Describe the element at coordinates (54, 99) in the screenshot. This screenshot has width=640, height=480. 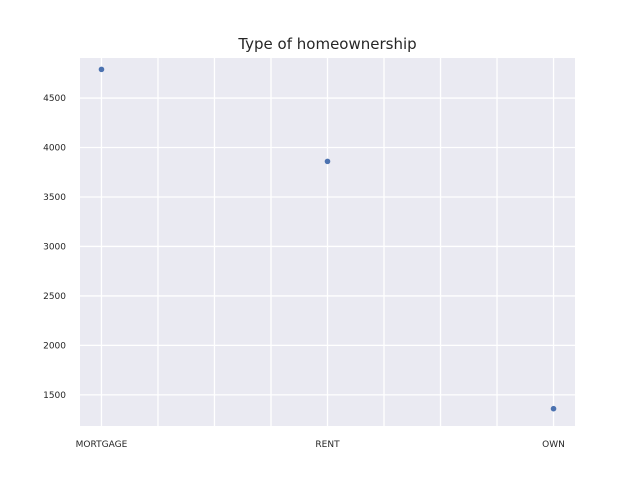
I see `y-tick-label: 4500` at that location.